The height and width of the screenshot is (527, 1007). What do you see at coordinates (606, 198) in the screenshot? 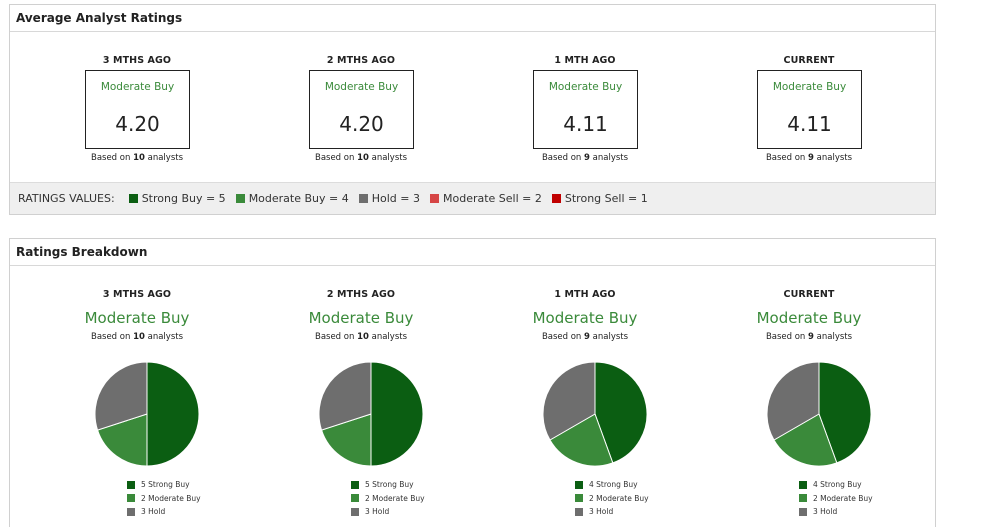
I see `legend-text: Strong Sell = 1` at bounding box center [606, 198].